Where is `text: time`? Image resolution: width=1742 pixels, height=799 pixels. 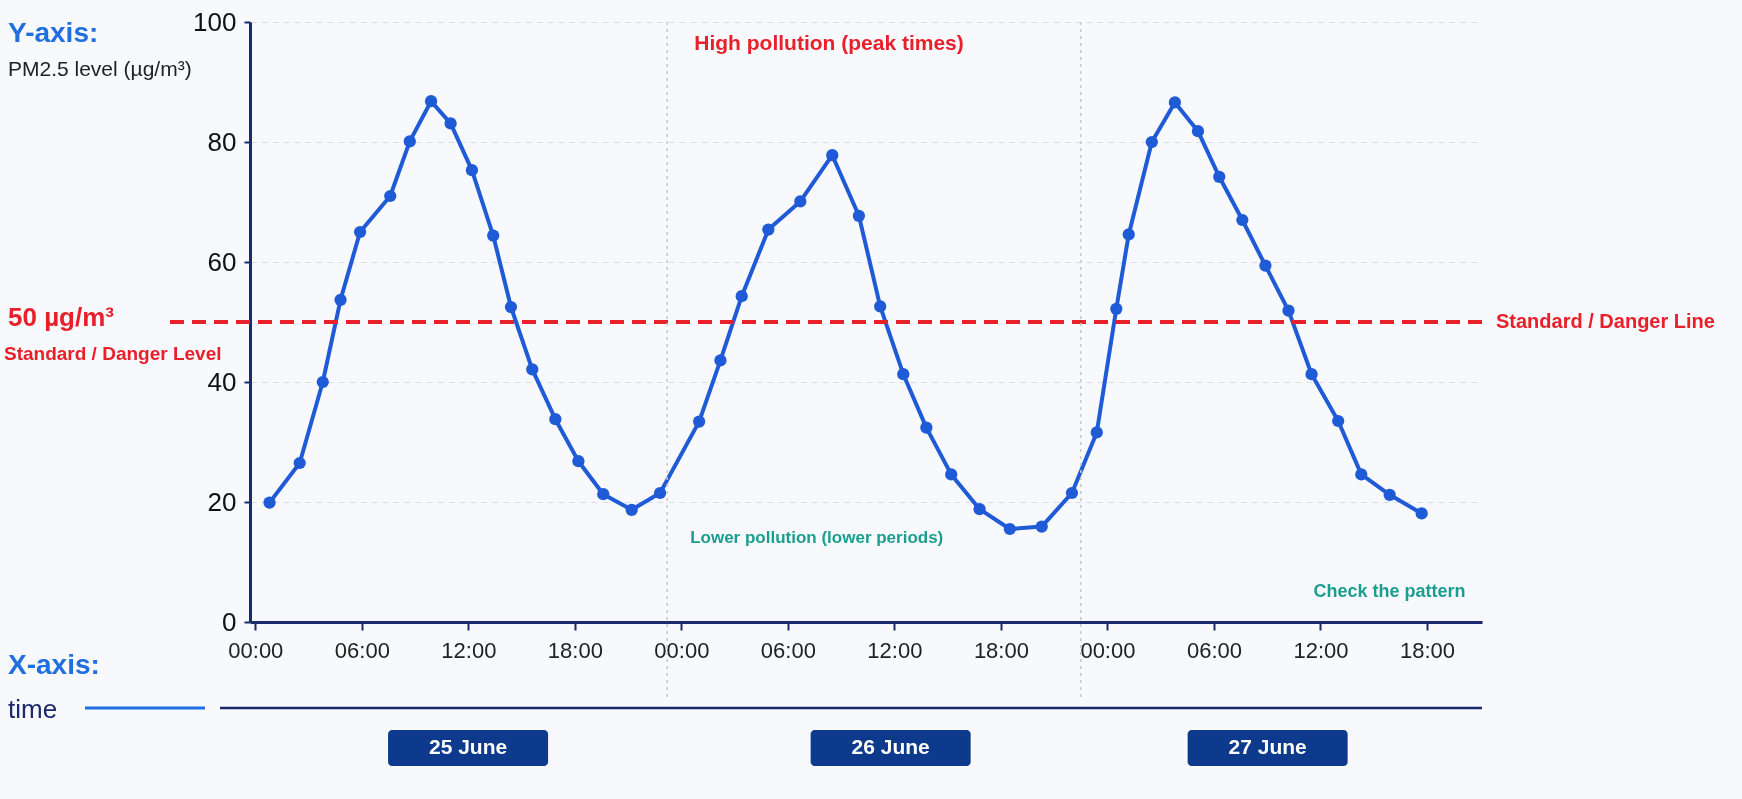 text: time is located at coordinates (33, 709).